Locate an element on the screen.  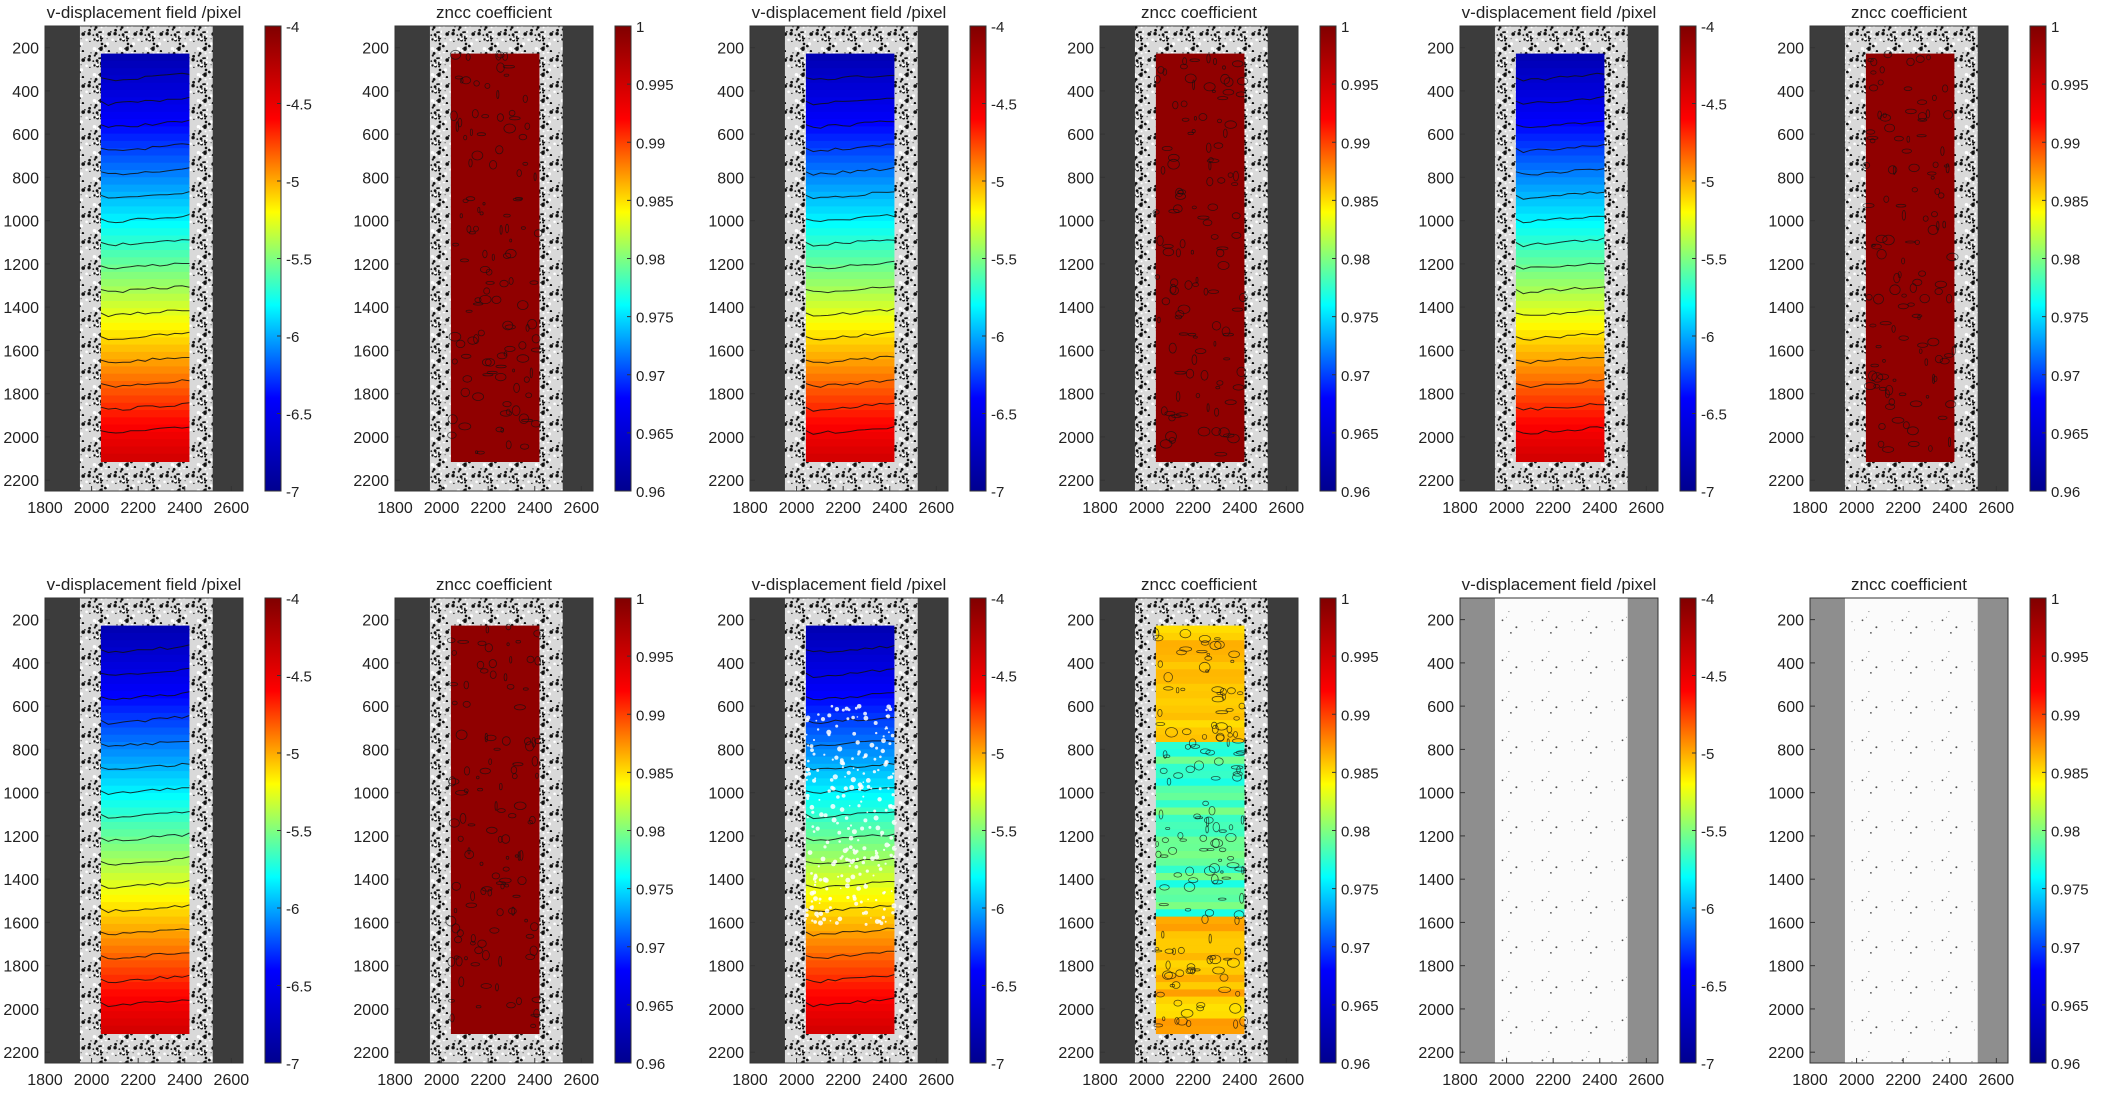
colorbar: -4 -4.5 -5 -5.5 -6 -6.5 -7 is located at coordinates (993, 260).